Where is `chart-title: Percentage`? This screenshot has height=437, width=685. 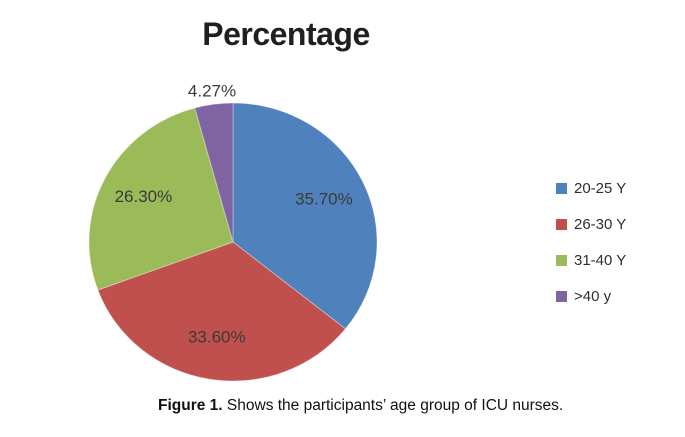
chart-title: Percentage is located at coordinates (286, 34).